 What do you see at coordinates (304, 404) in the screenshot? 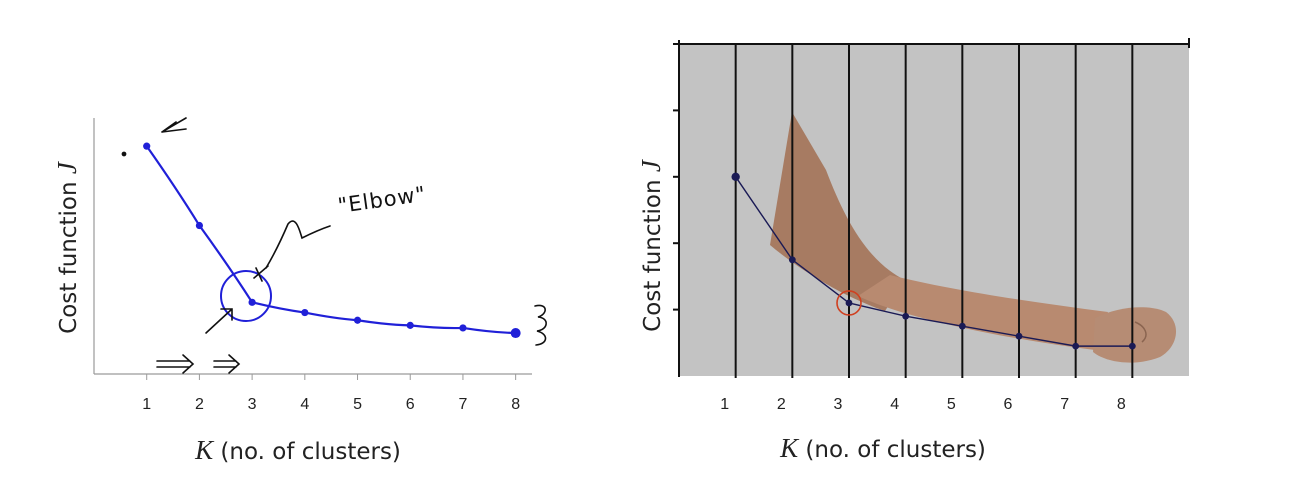
I see `left-x-tick-label: 4` at bounding box center [304, 404].